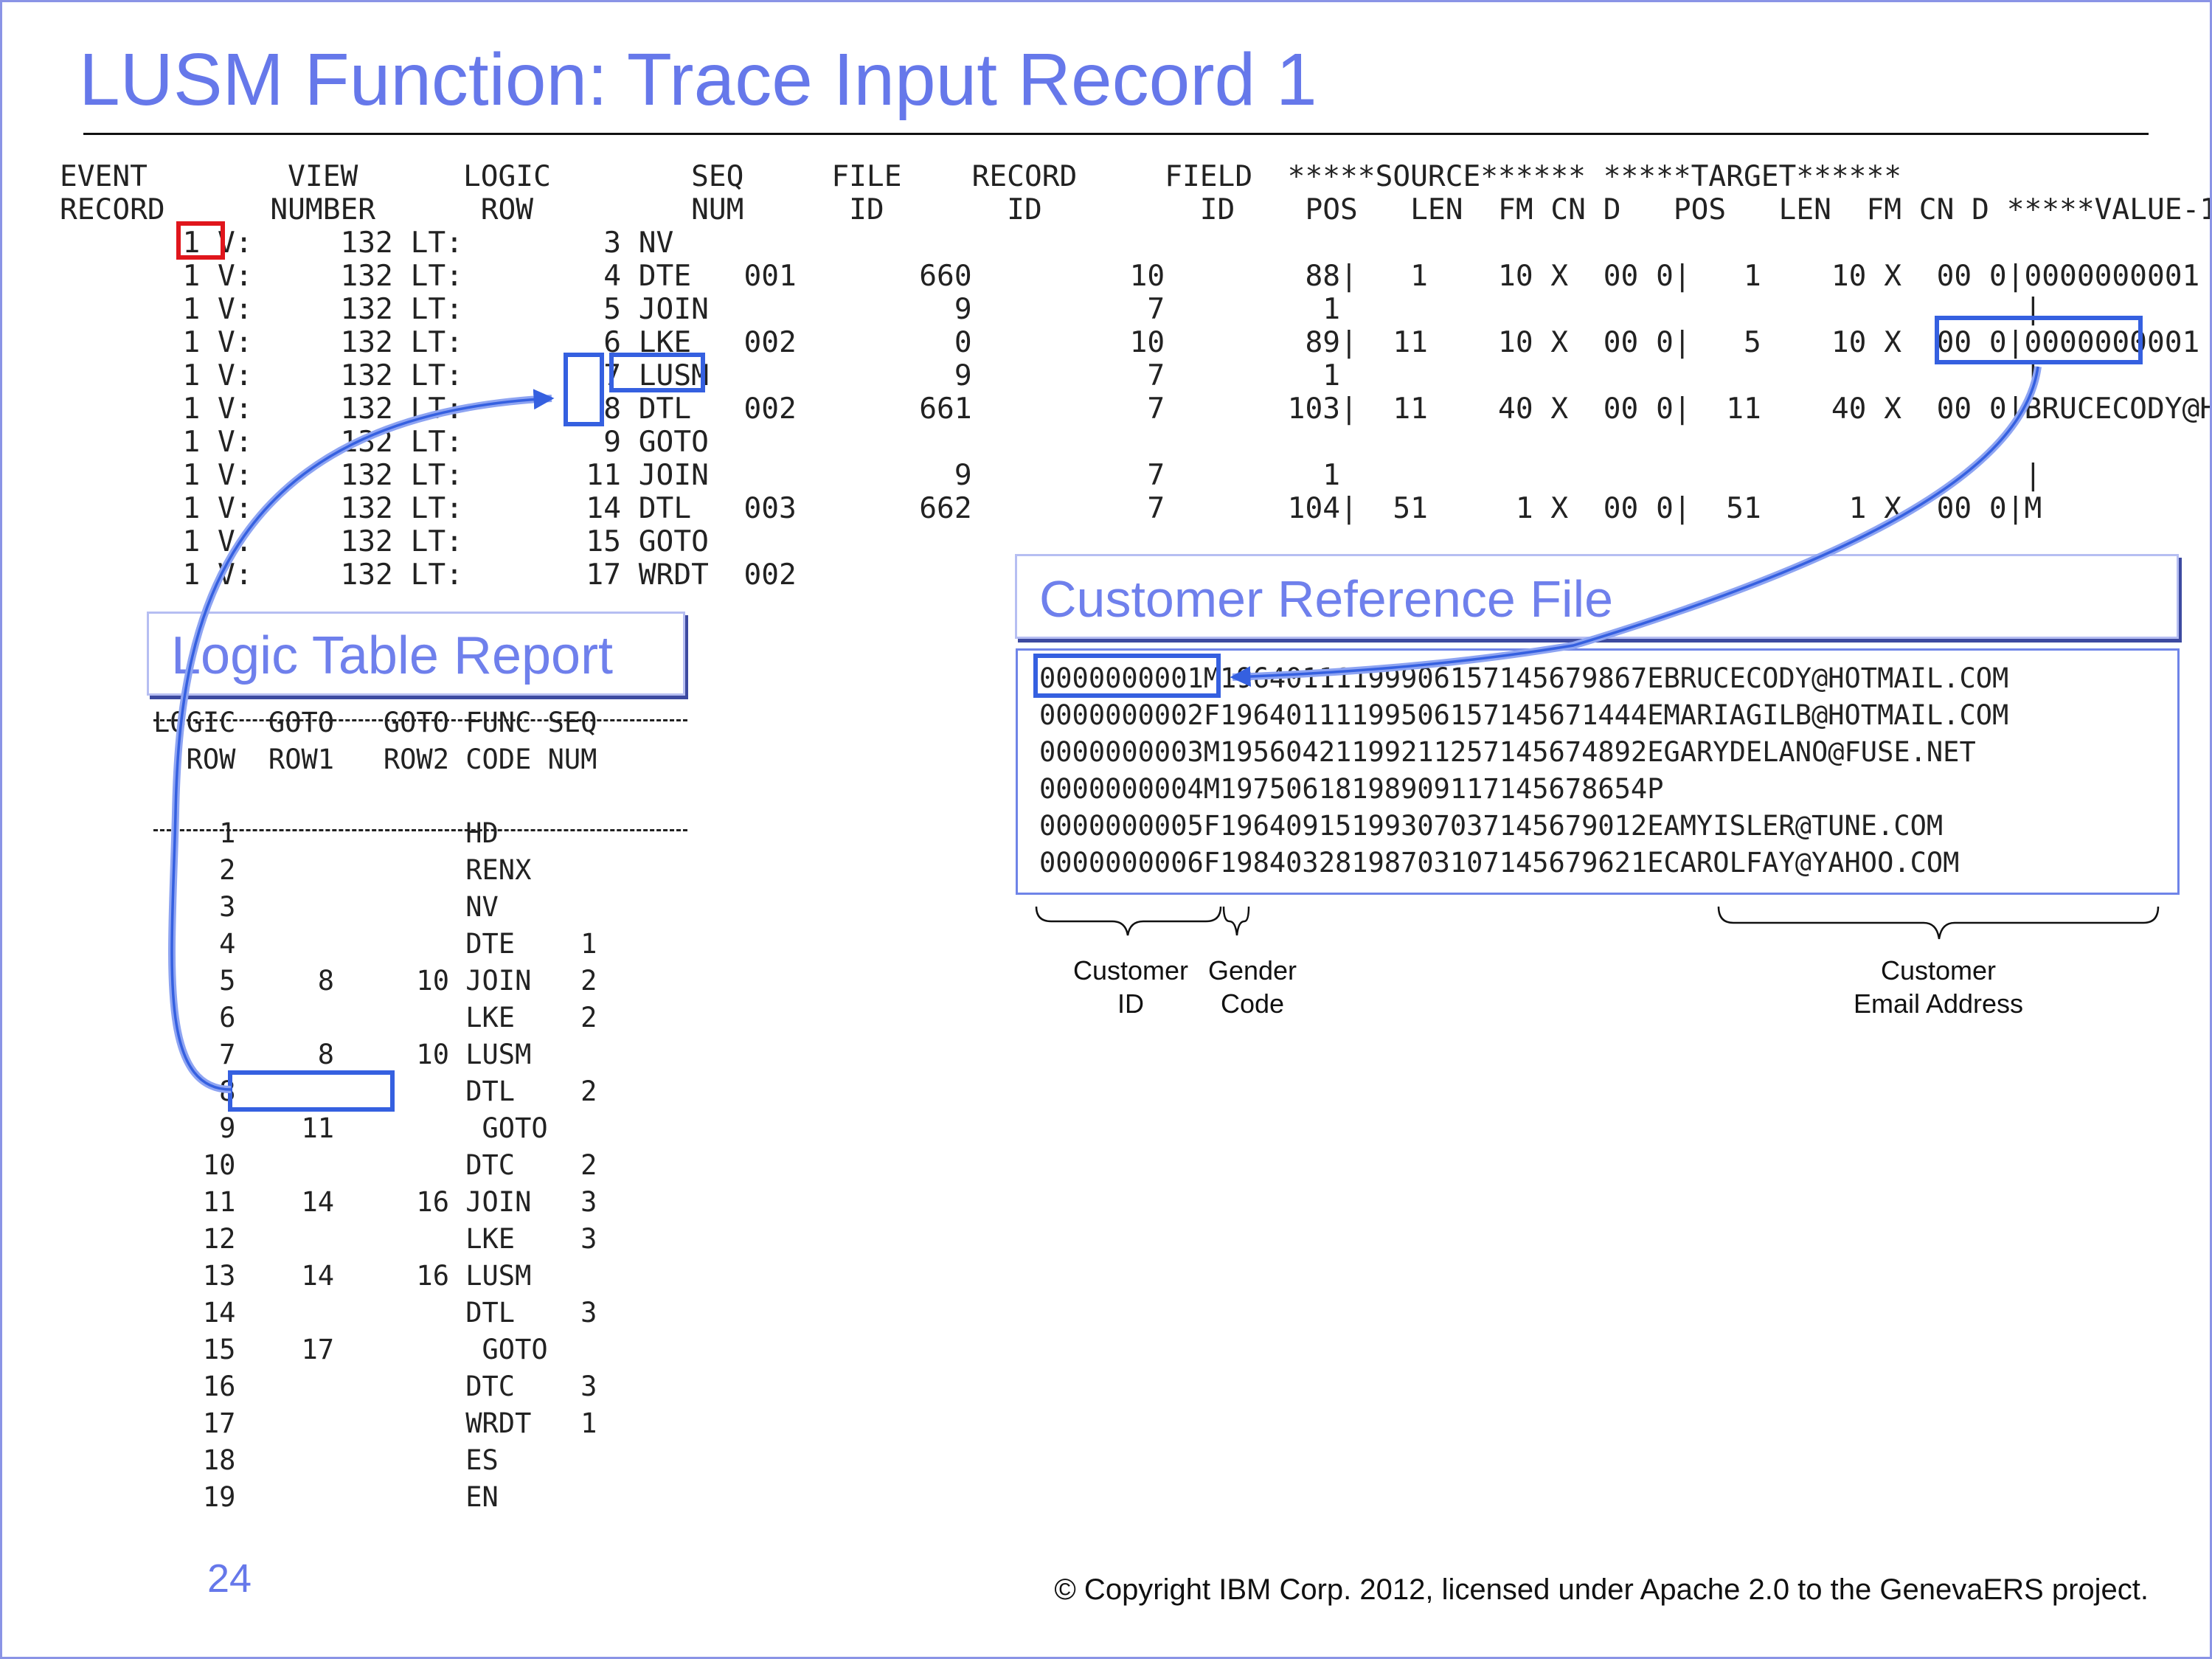  Describe the element at coordinates (375, 1386) in the screenshot. I see `logic-row: 16 DTC 3` at that location.